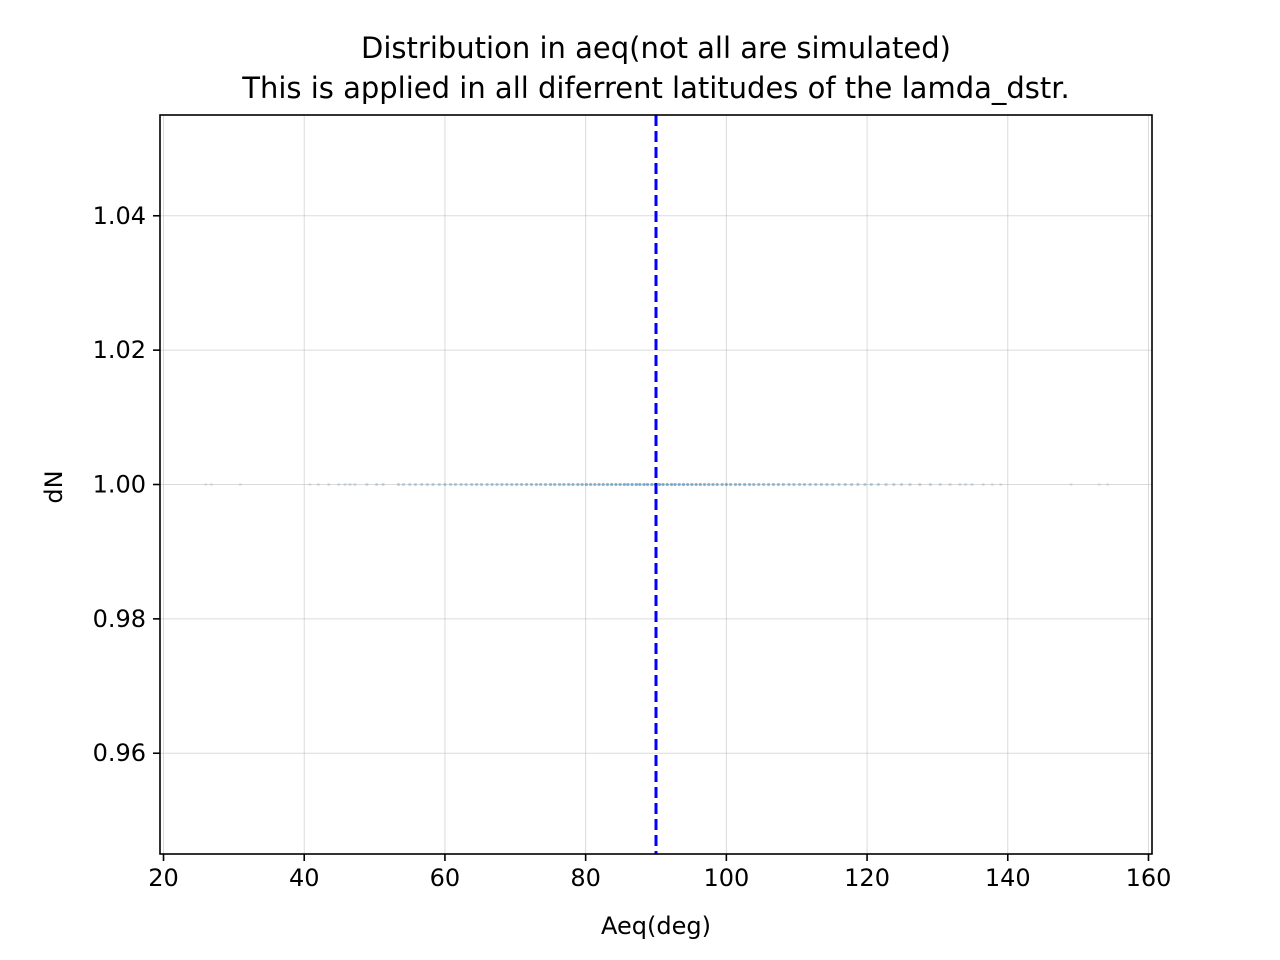 The image size is (1280, 960). Describe the element at coordinates (163, 878) in the screenshot. I see `x-tick-label: 20` at that location.